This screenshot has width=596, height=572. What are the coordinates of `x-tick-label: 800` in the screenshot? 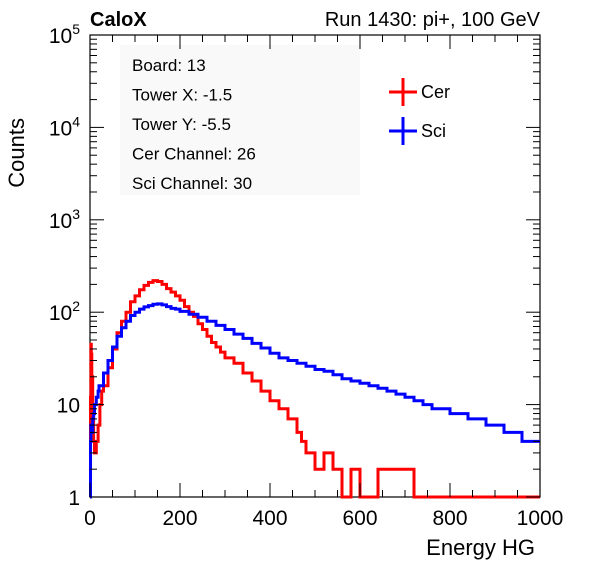 It's located at (449, 518).